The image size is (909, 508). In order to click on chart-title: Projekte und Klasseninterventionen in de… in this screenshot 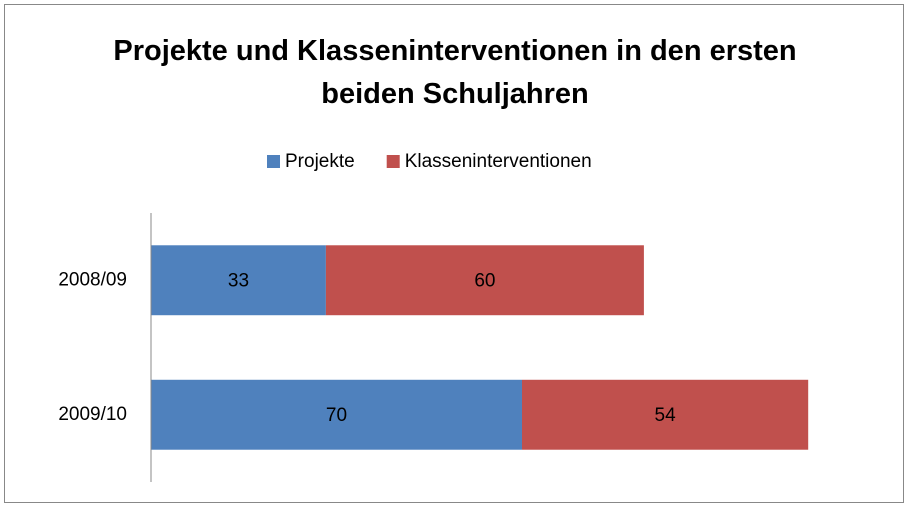, I will do `click(455, 72)`.